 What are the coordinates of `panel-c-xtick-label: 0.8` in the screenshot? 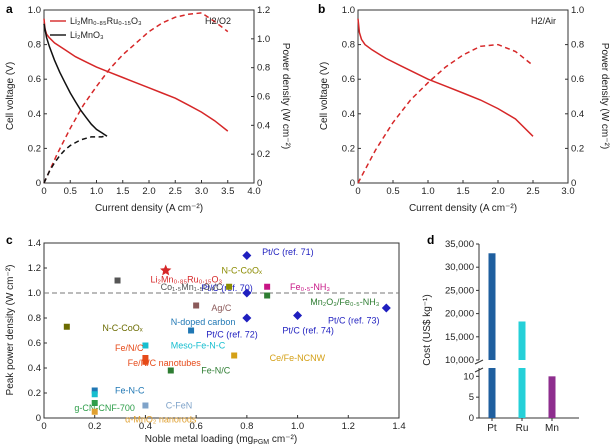 It's located at (246, 426).